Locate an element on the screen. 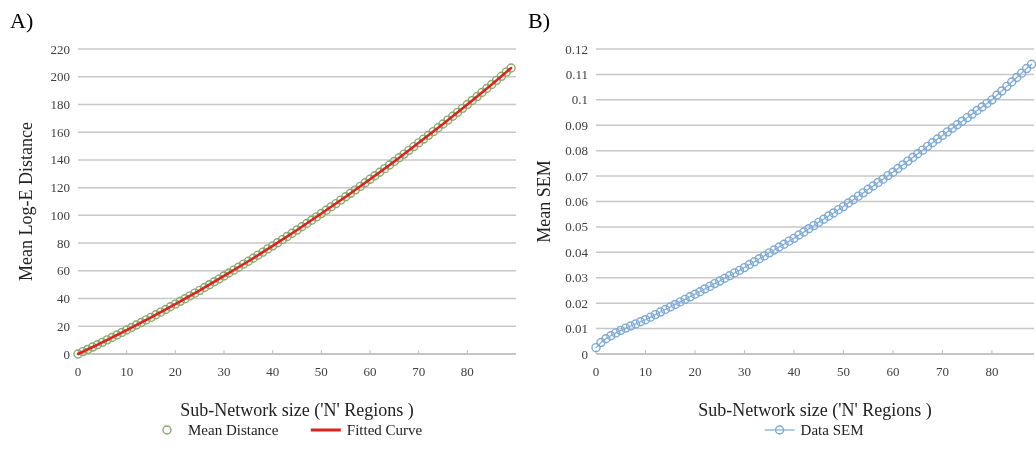 This screenshot has width=1036, height=458. y-tick-label: 0.11 is located at coordinates (576, 74).